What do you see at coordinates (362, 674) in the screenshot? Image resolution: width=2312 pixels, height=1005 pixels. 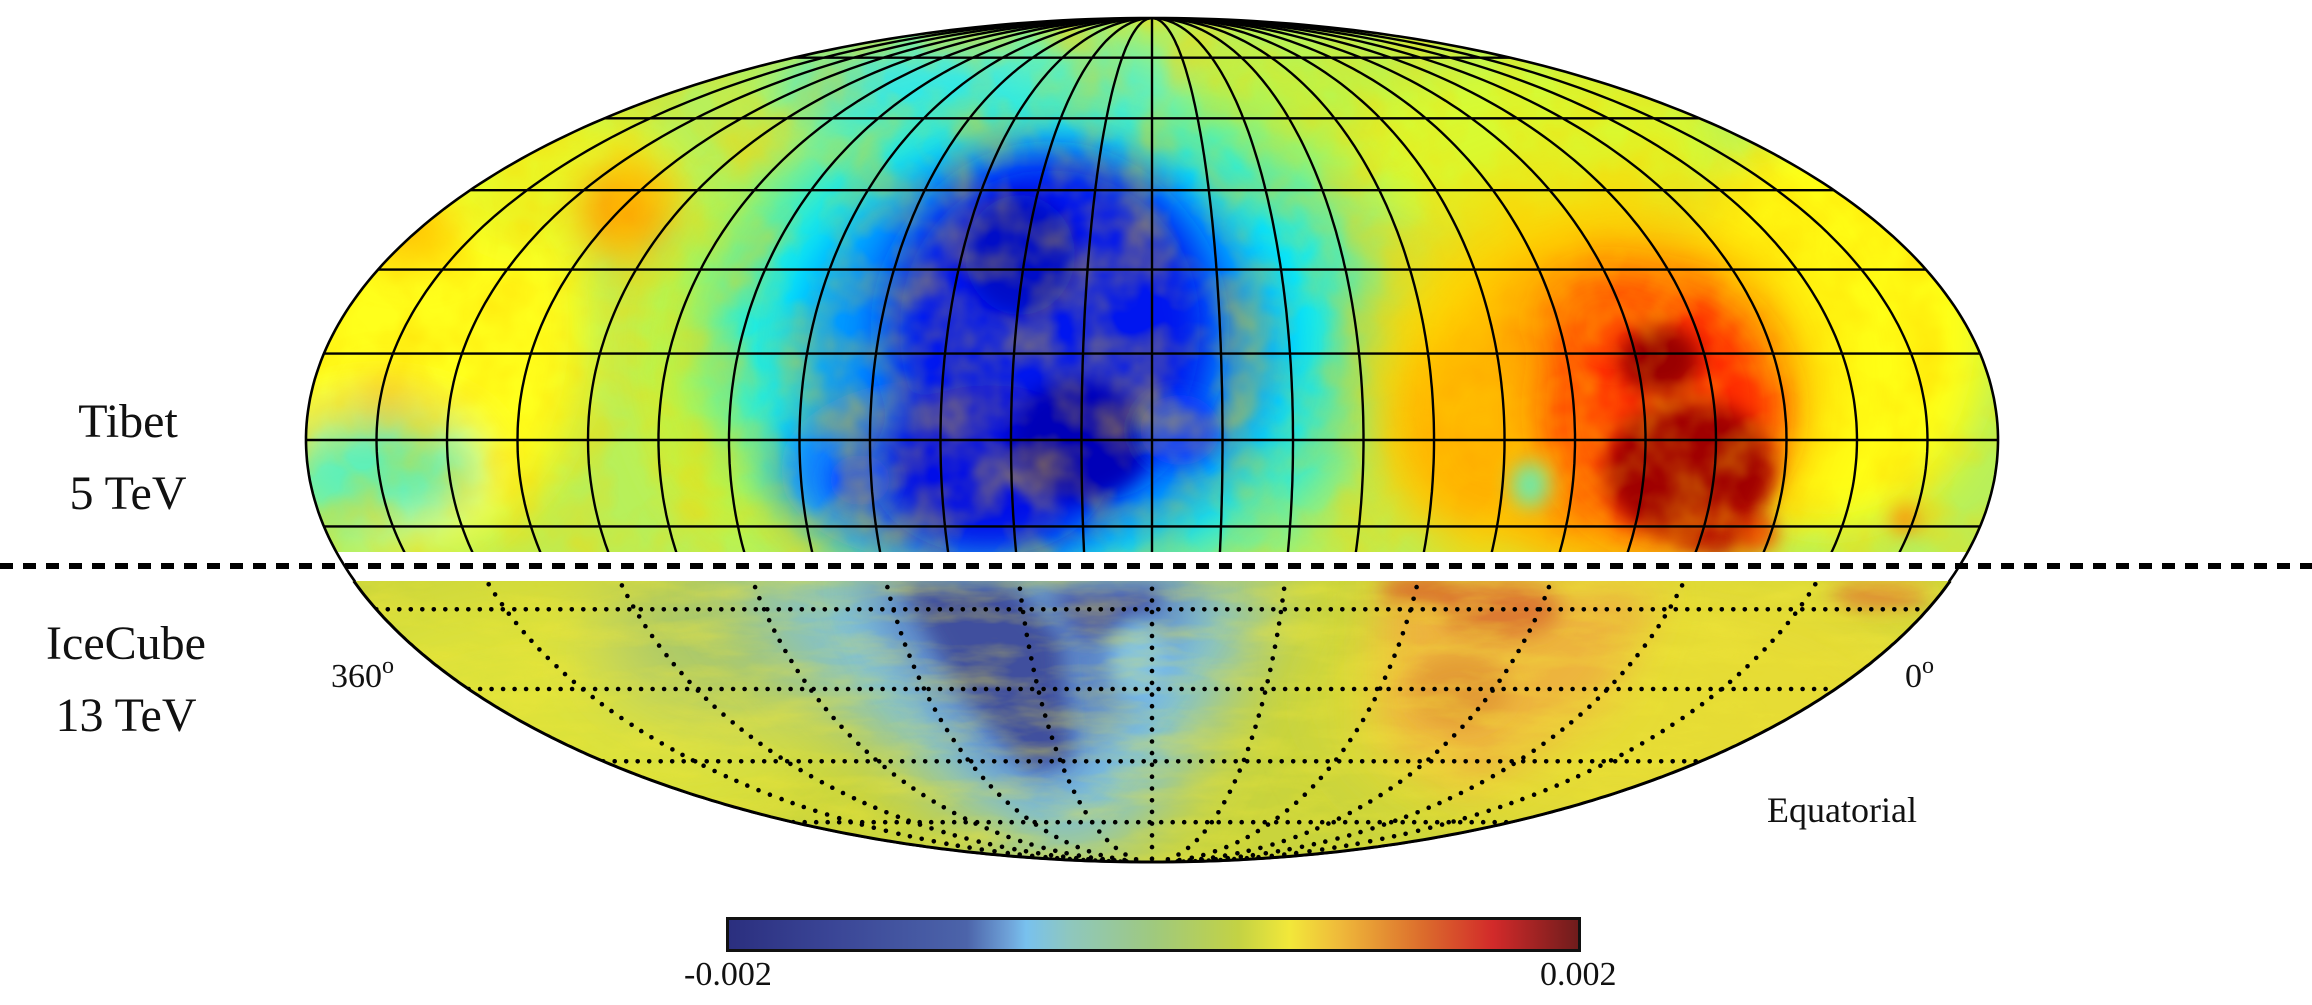 I see `ra-360-label: 360o` at bounding box center [362, 674].